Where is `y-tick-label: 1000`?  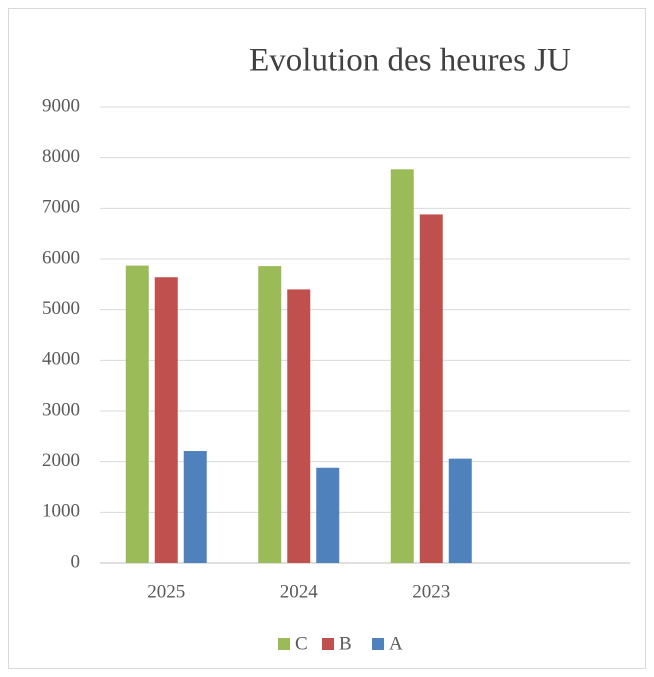
y-tick-label: 1000 is located at coordinates (61, 511).